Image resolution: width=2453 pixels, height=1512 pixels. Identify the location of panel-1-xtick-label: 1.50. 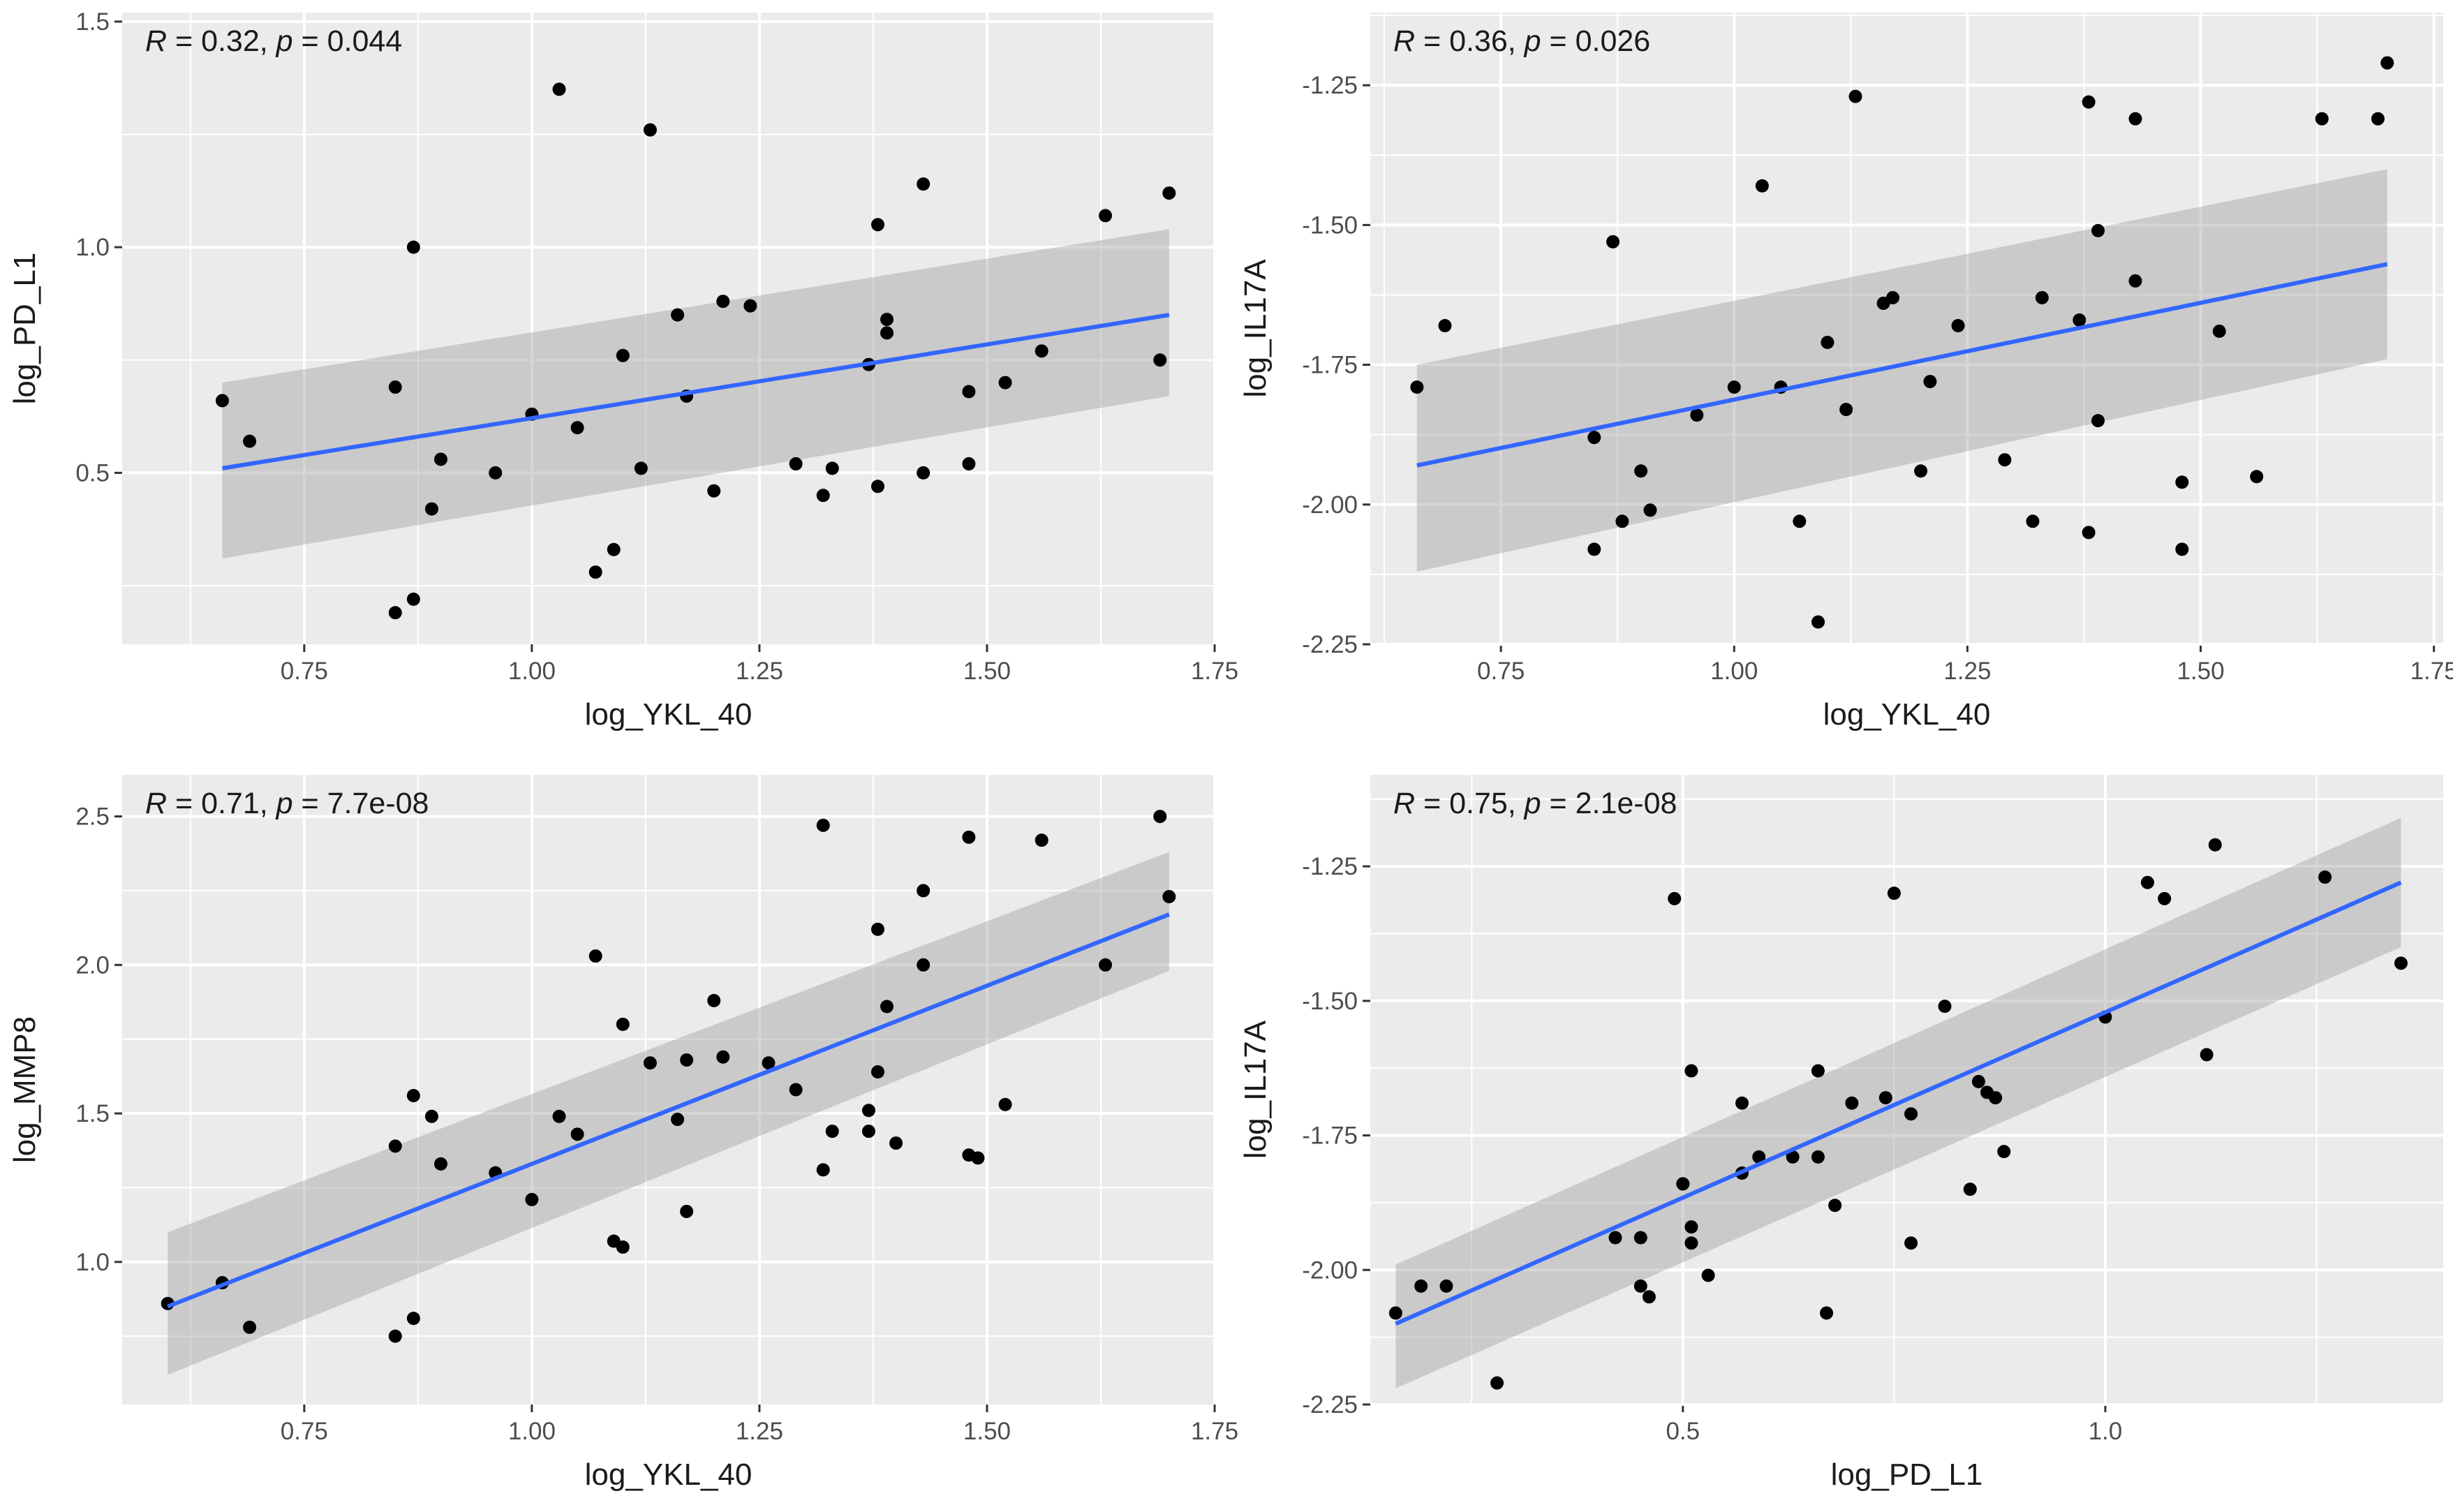
(987, 671).